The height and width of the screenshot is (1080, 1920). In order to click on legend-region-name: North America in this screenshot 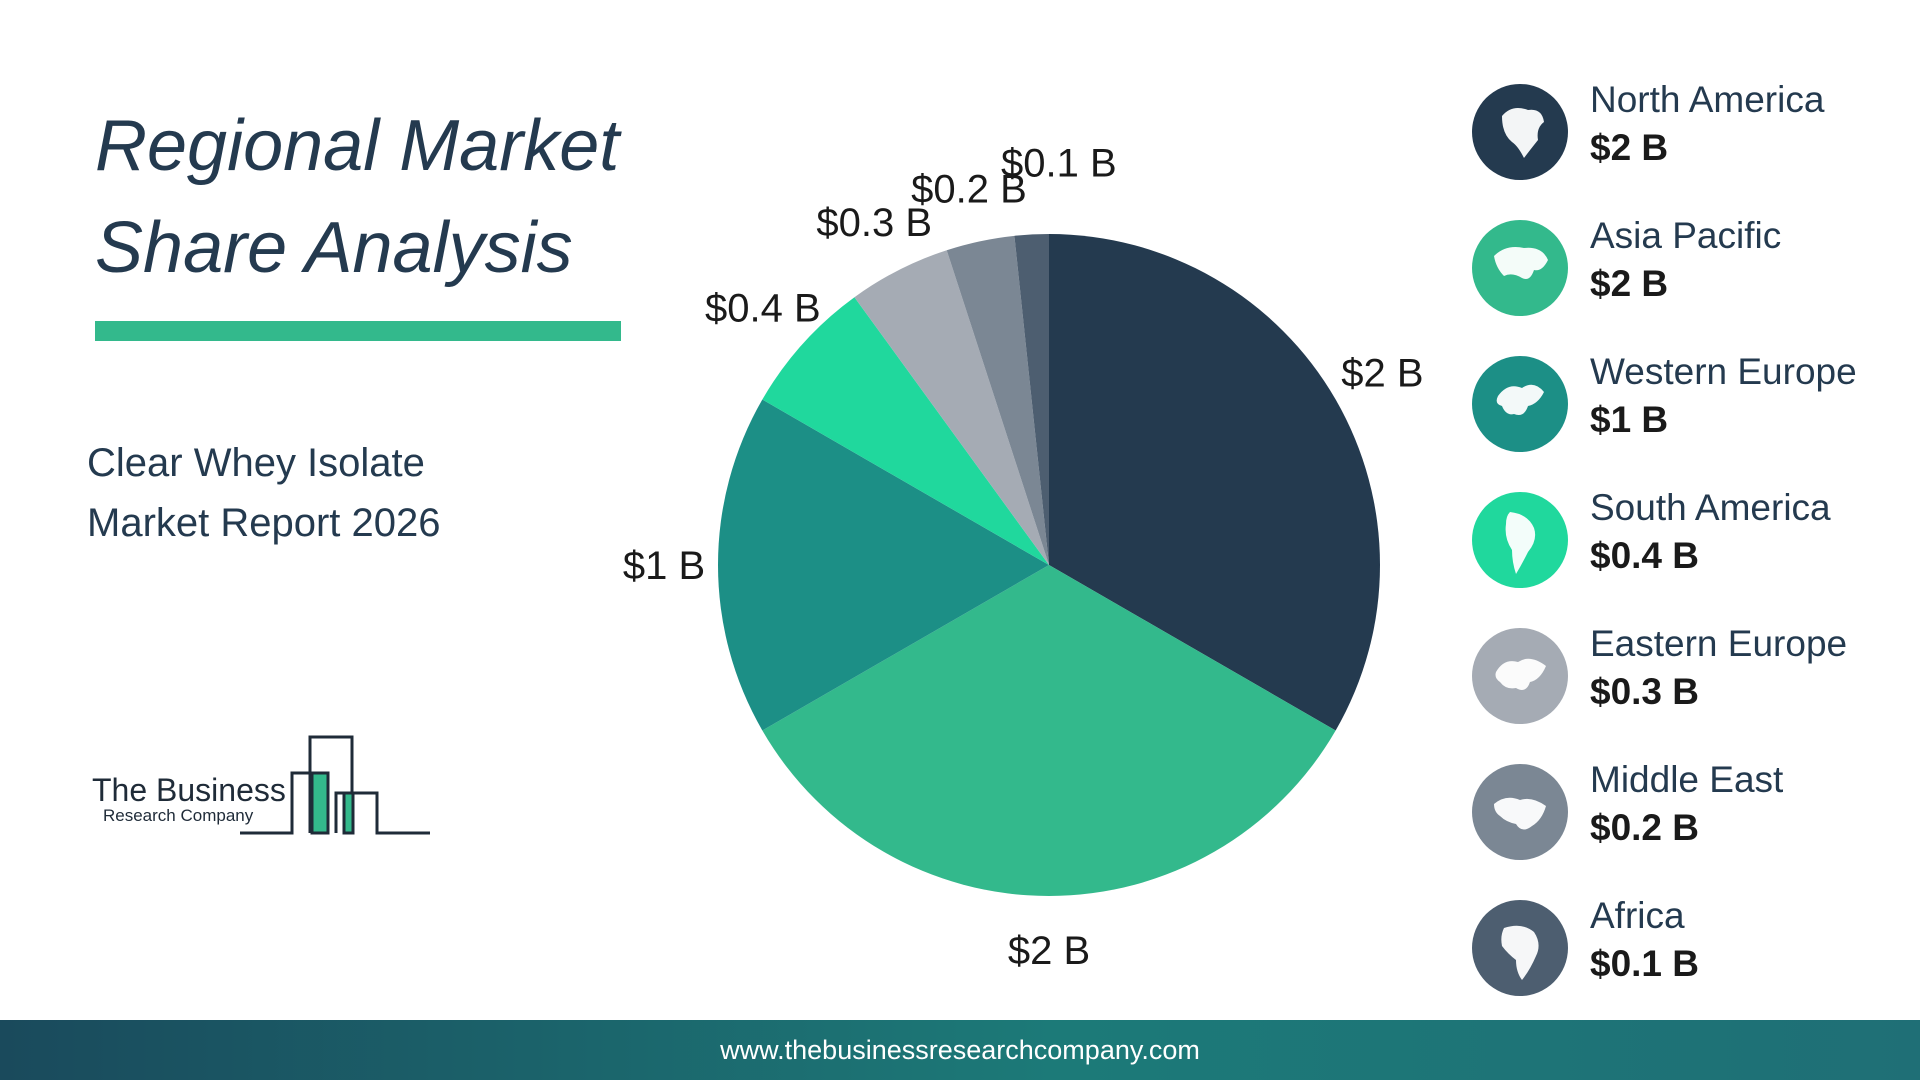, I will do `click(1707, 99)`.